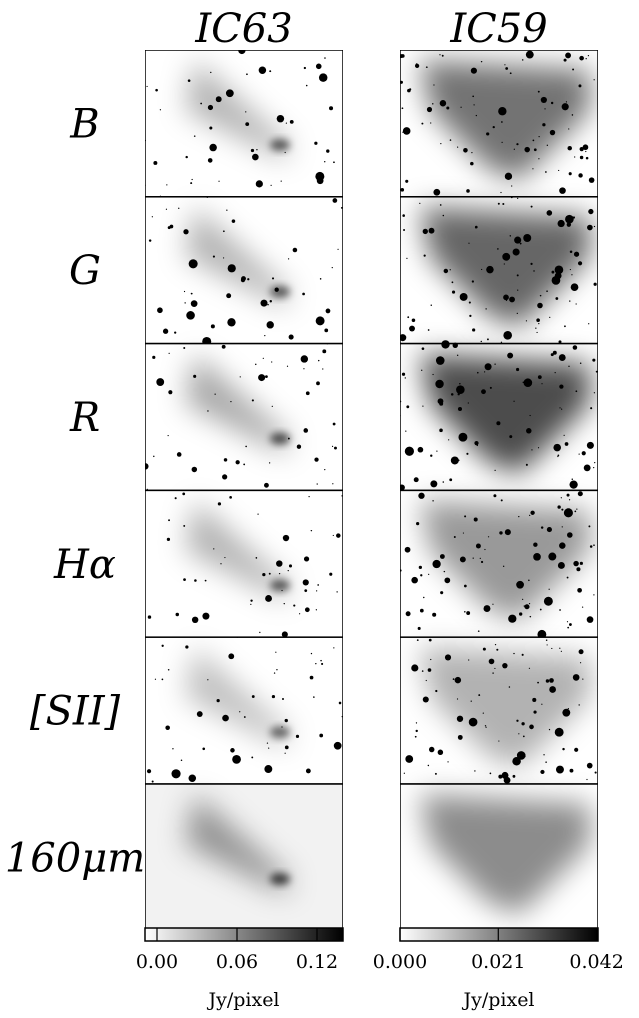 The width and height of the screenshot is (639, 1018). What do you see at coordinates (237, 844) in the screenshot?
I see `nebula` at bounding box center [237, 844].